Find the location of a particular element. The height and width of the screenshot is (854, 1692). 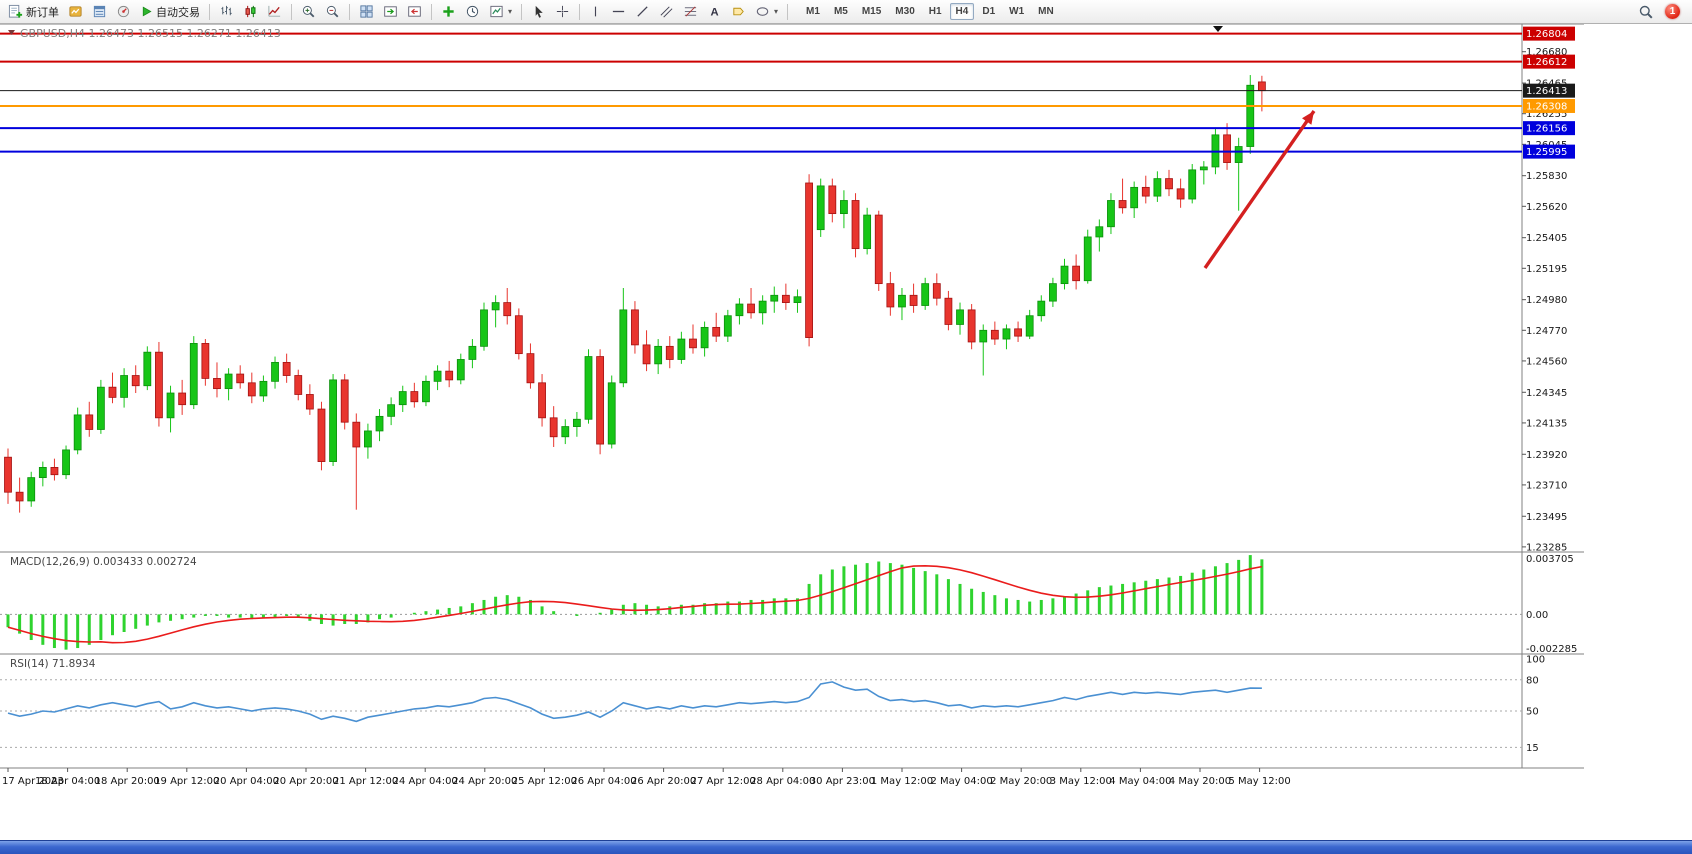

zoom-in-button is located at coordinates (308, 12).